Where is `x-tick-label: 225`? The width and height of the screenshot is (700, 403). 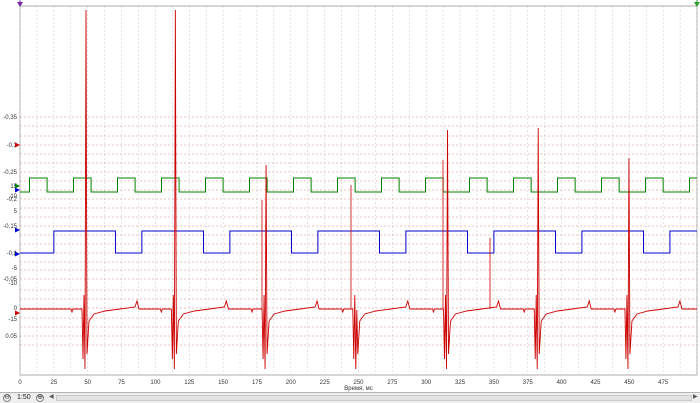 x-tick-label: 225 is located at coordinates (325, 383).